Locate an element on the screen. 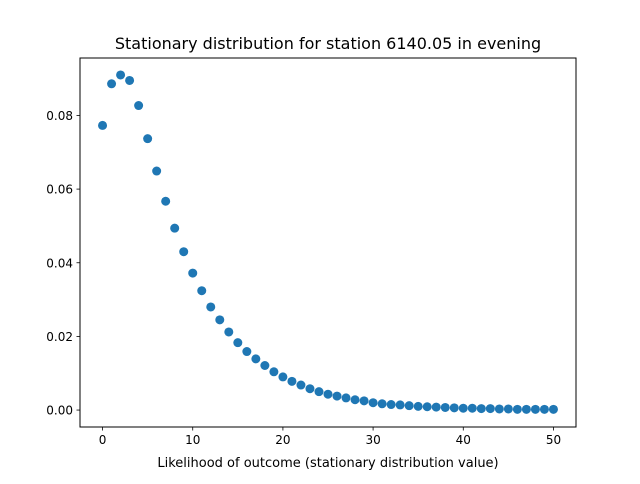  x-tick-label: 40 is located at coordinates (463, 440).